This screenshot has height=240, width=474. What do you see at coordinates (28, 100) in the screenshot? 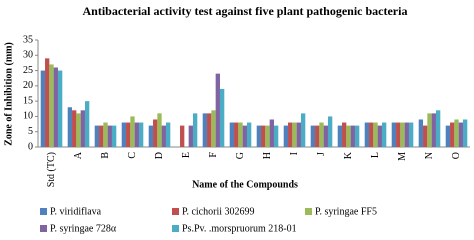
I see `y-tick-label: 15` at bounding box center [28, 100].